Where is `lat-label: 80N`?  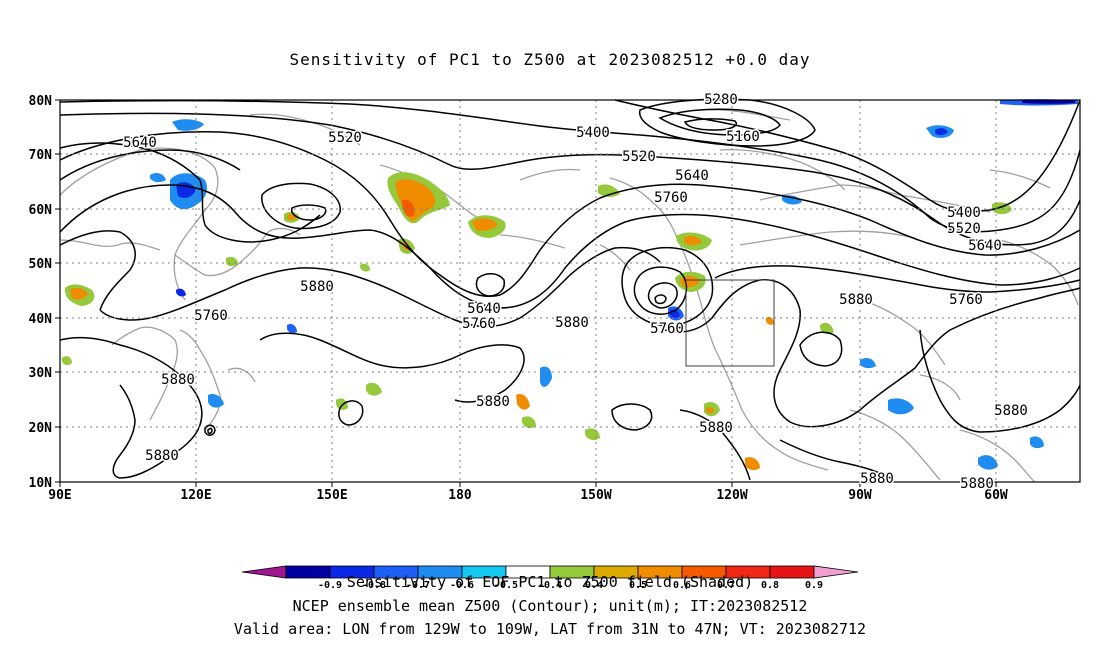 lat-label: 80N is located at coordinates (41, 101).